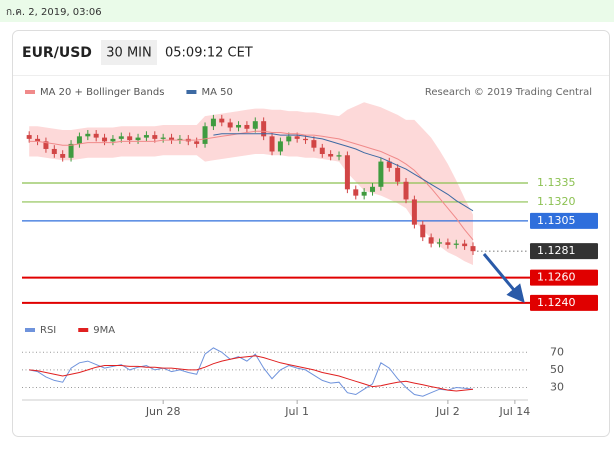  I want to click on level-label: 1.1305, so click(556, 220).